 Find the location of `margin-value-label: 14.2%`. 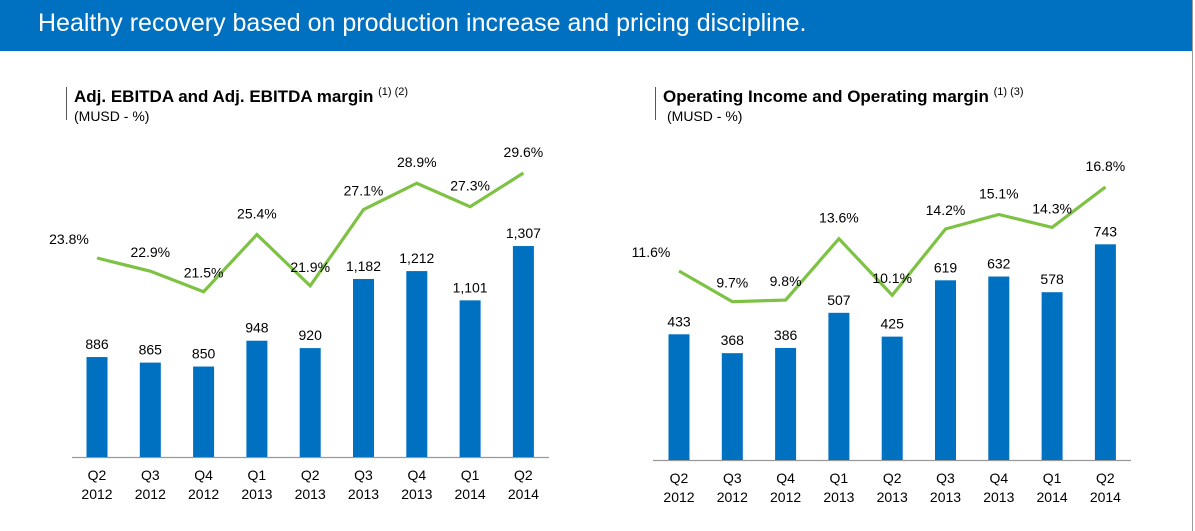

margin-value-label: 14.2% is located at coordinates (946, 210).